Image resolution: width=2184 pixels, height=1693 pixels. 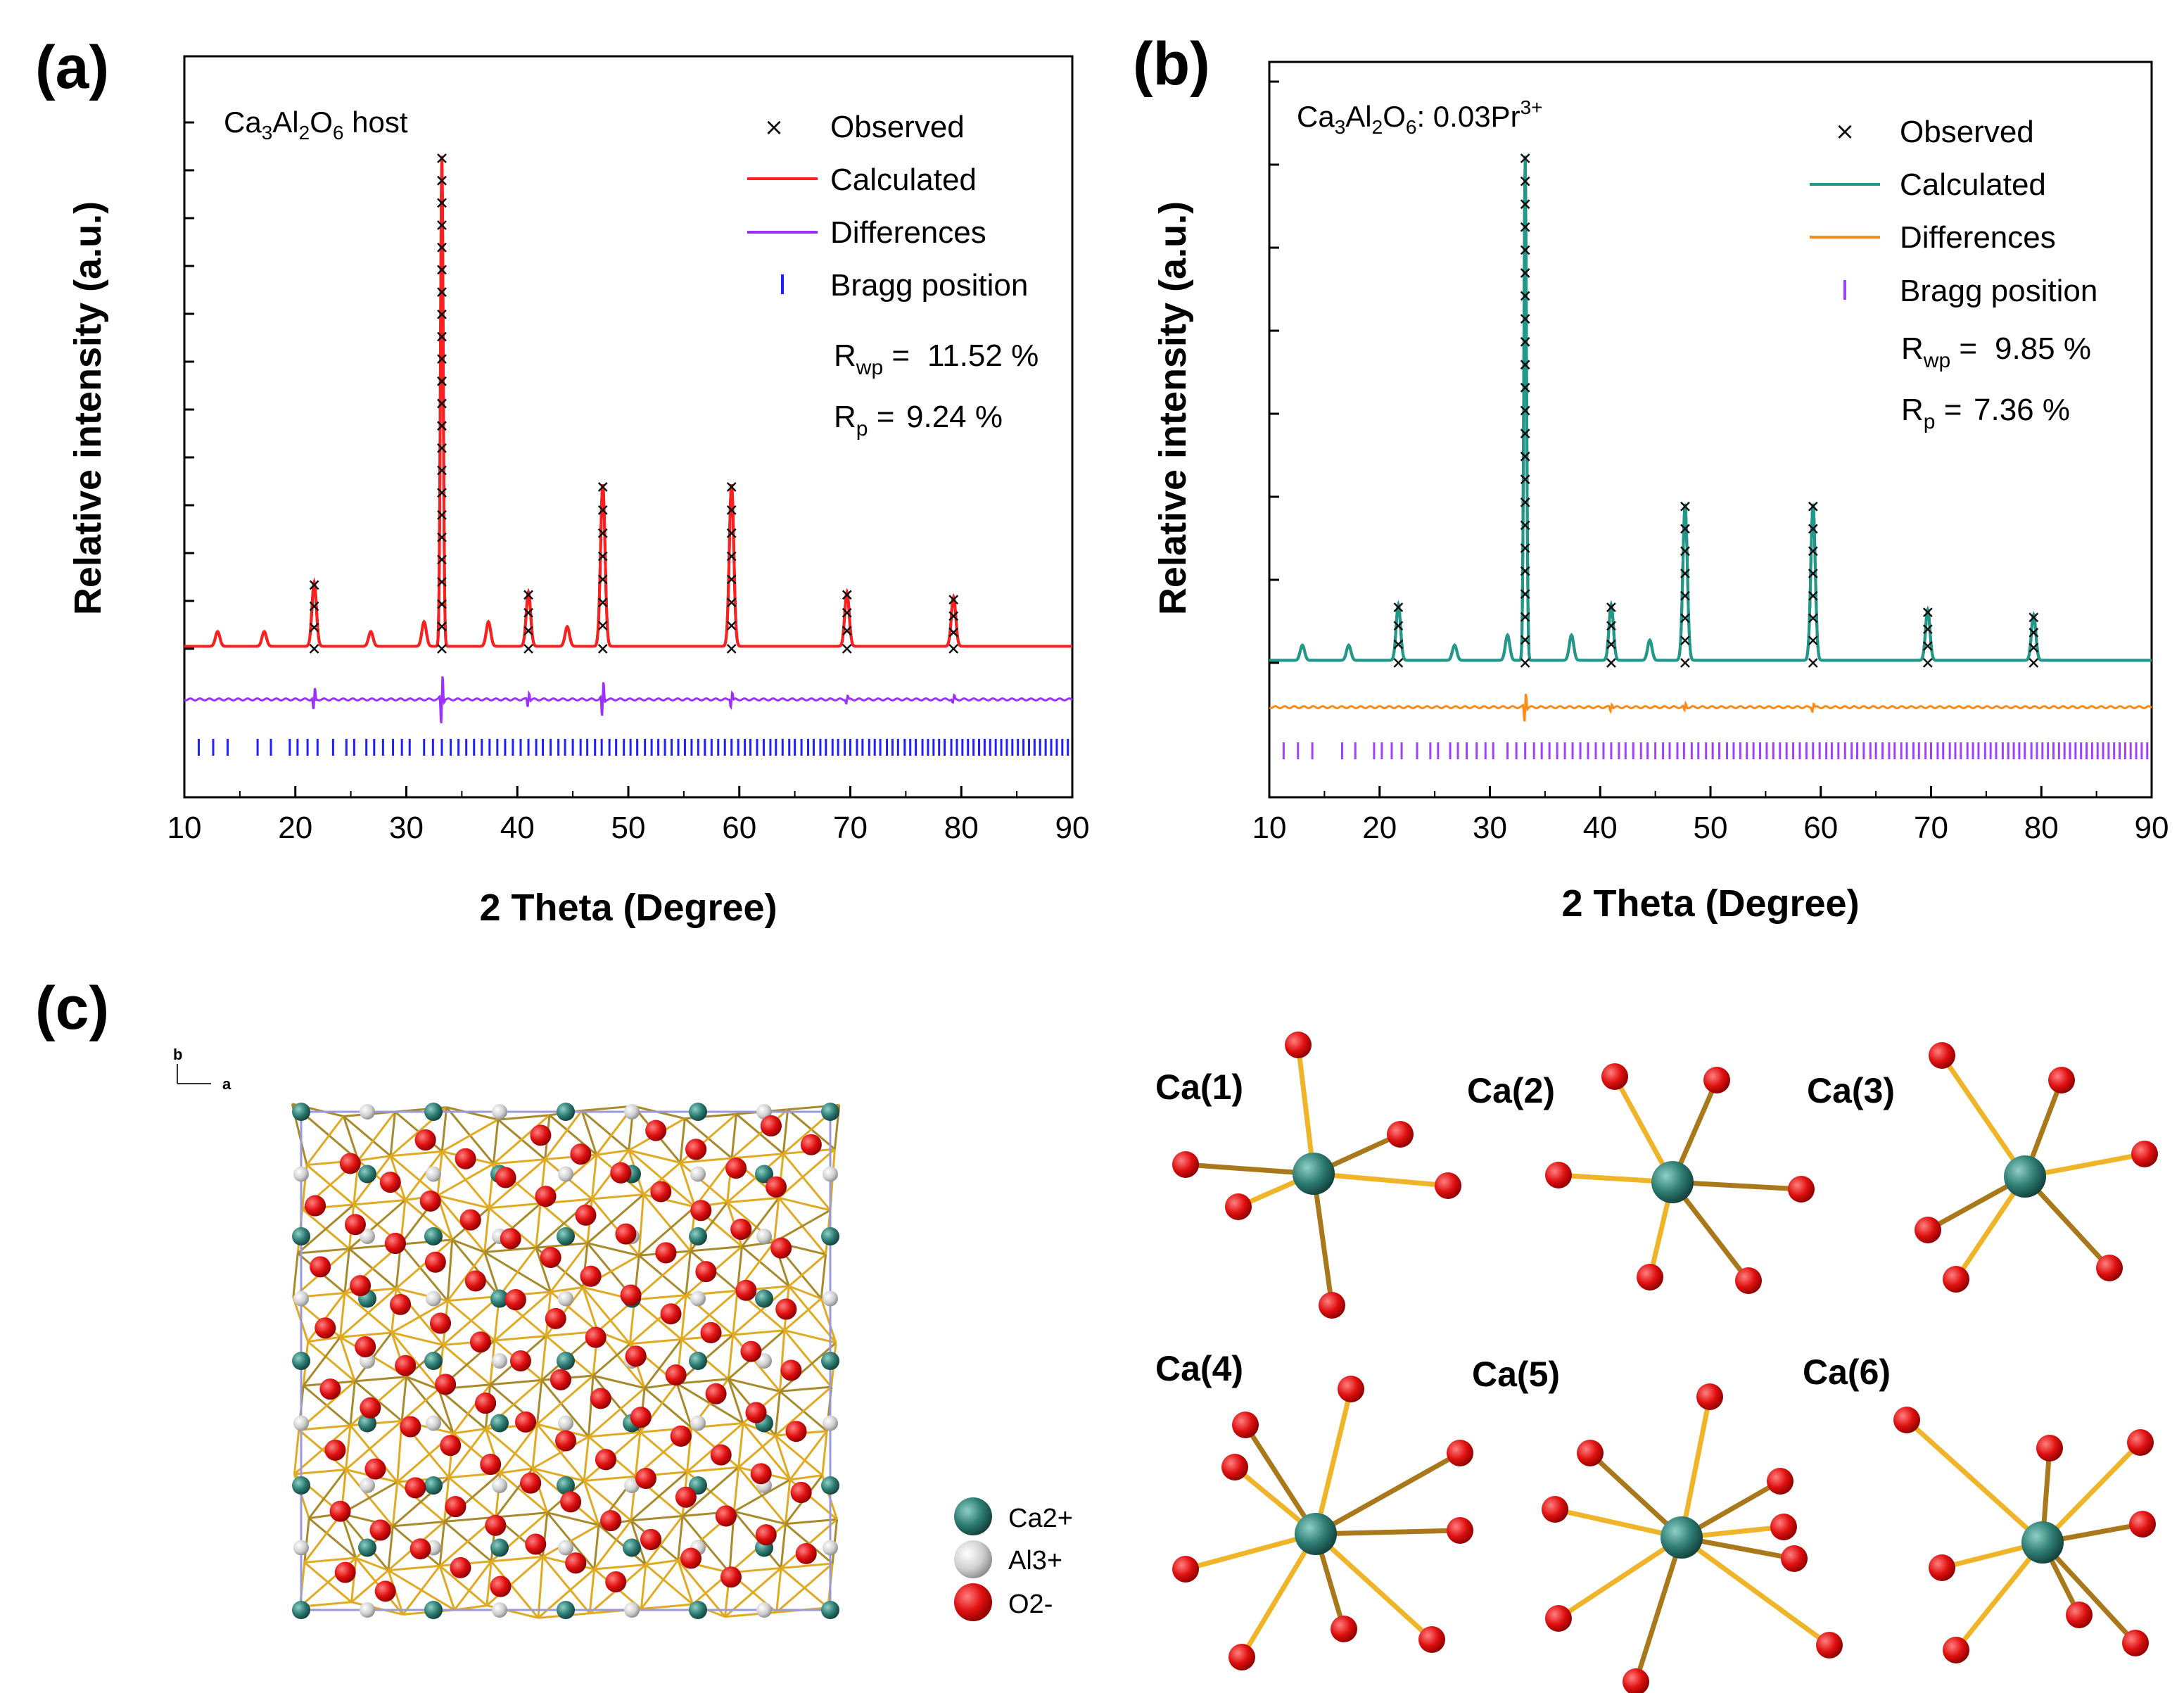 I want to click on crystal-structure-unit-cell, so click(x=566, y=1361).